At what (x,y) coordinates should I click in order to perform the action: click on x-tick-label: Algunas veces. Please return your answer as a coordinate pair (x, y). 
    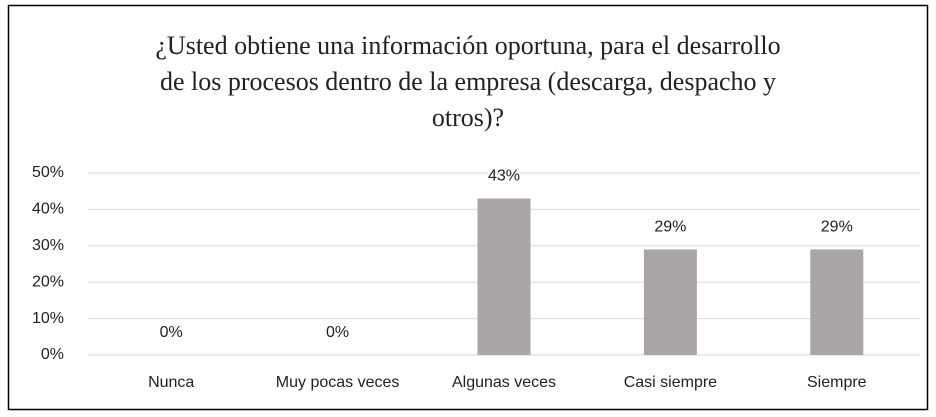
    Looking at the image, I should click on (504, 382).